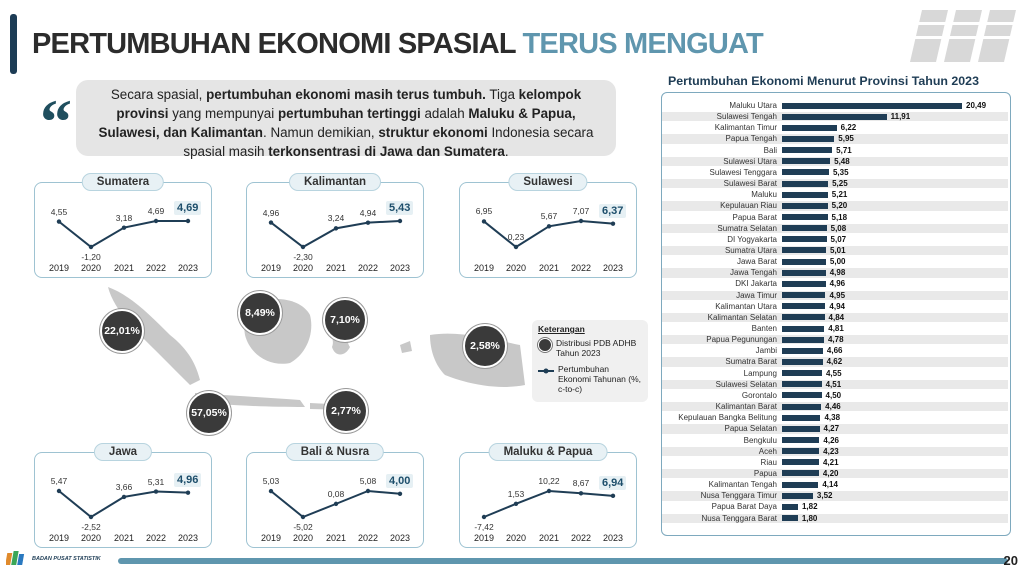 This screenshot has width=1024, height=576. Describe the element at coordinates (833, 384) in the screenshot. I see `bar-value-label: 4,51` at that location.